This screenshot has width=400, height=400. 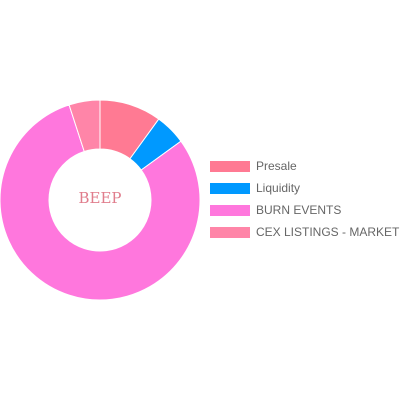 What do you see at coordinates (328, 232) in the screenshot?
I see `legend-label: CEX LISTINGS - MARKET` at bounding box center [328, 232].